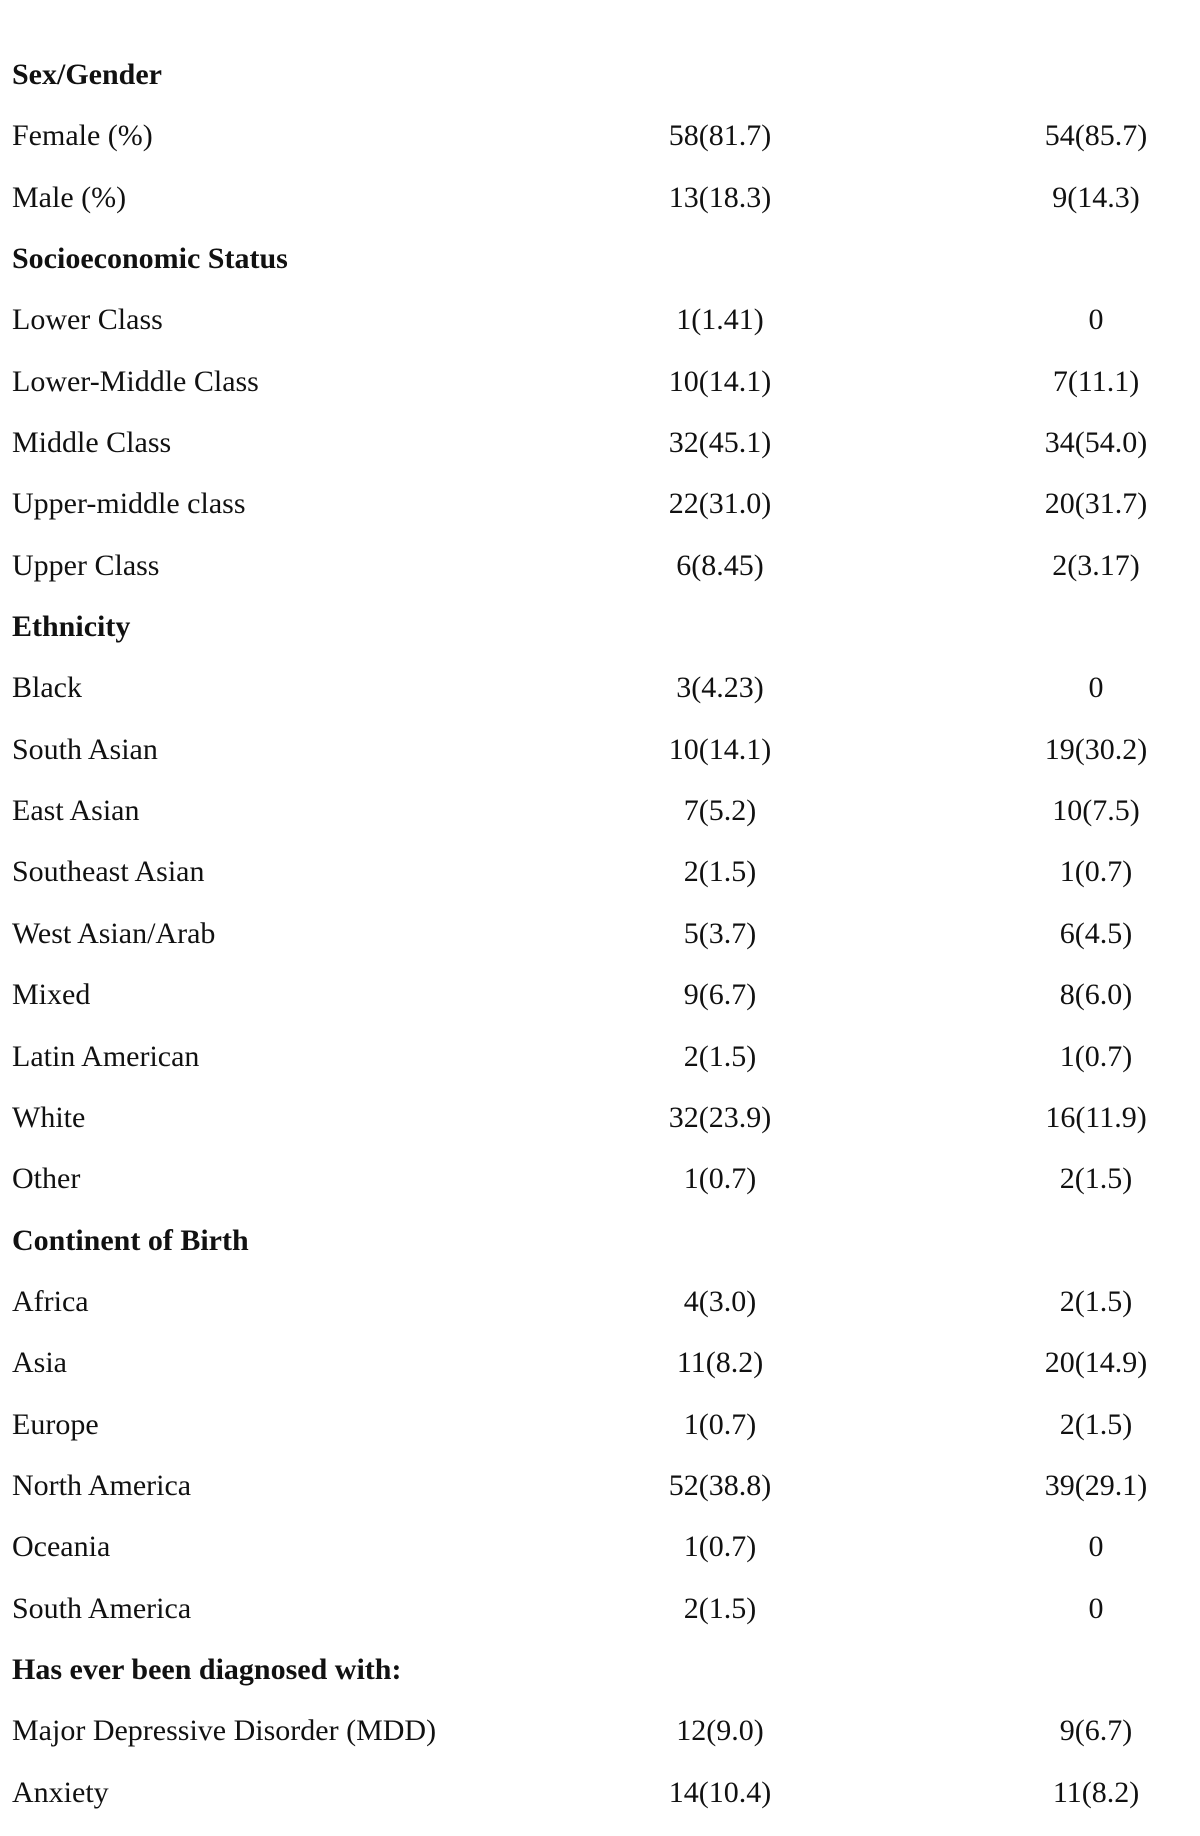 The height and width of the screenshot is (1836, 1200). What do you see at coordinates (1096, 933) in the screenshot?
I see `group-2-value: 6(4.5)` at bounding box center [1096, 933].